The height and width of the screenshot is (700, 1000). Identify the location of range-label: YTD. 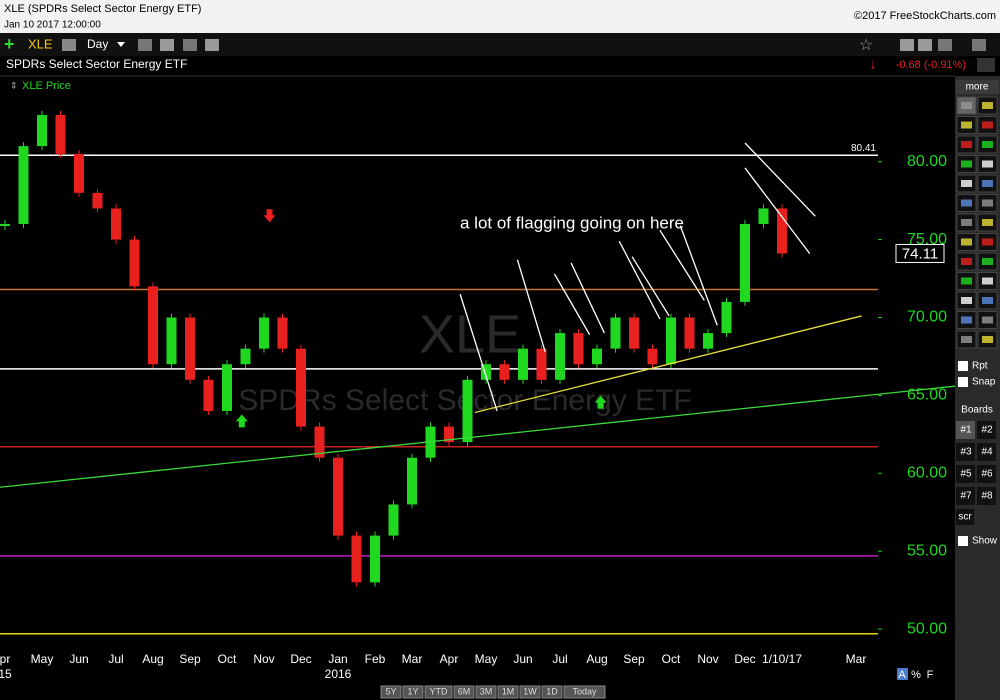
(439, 691).